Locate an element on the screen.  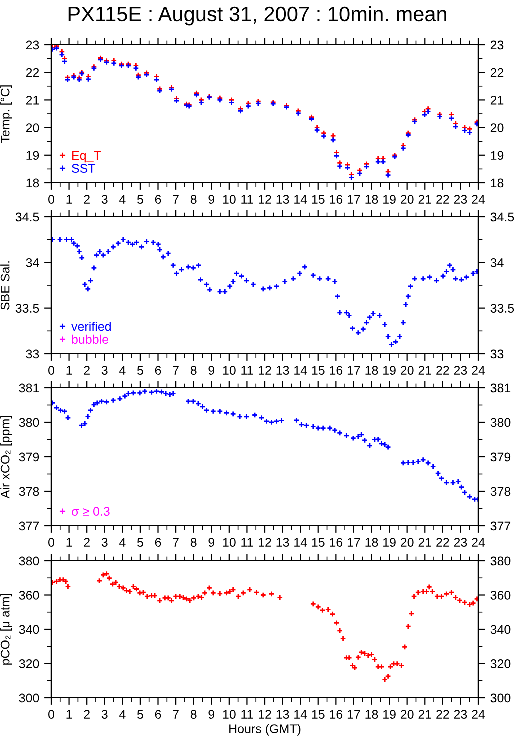
y-tick-label: 21 is located at coordinates (33, 100).